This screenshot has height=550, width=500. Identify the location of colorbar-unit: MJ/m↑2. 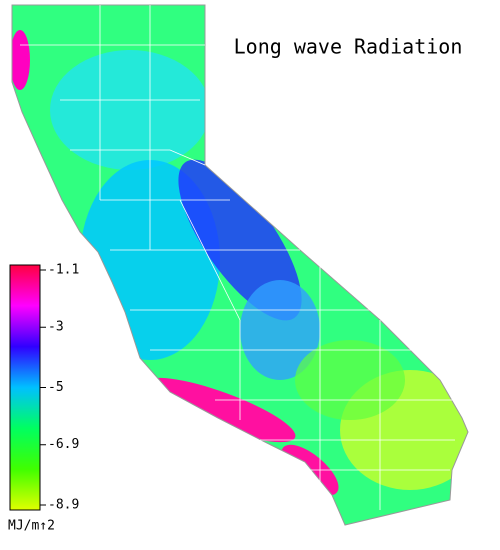
(31, 526).